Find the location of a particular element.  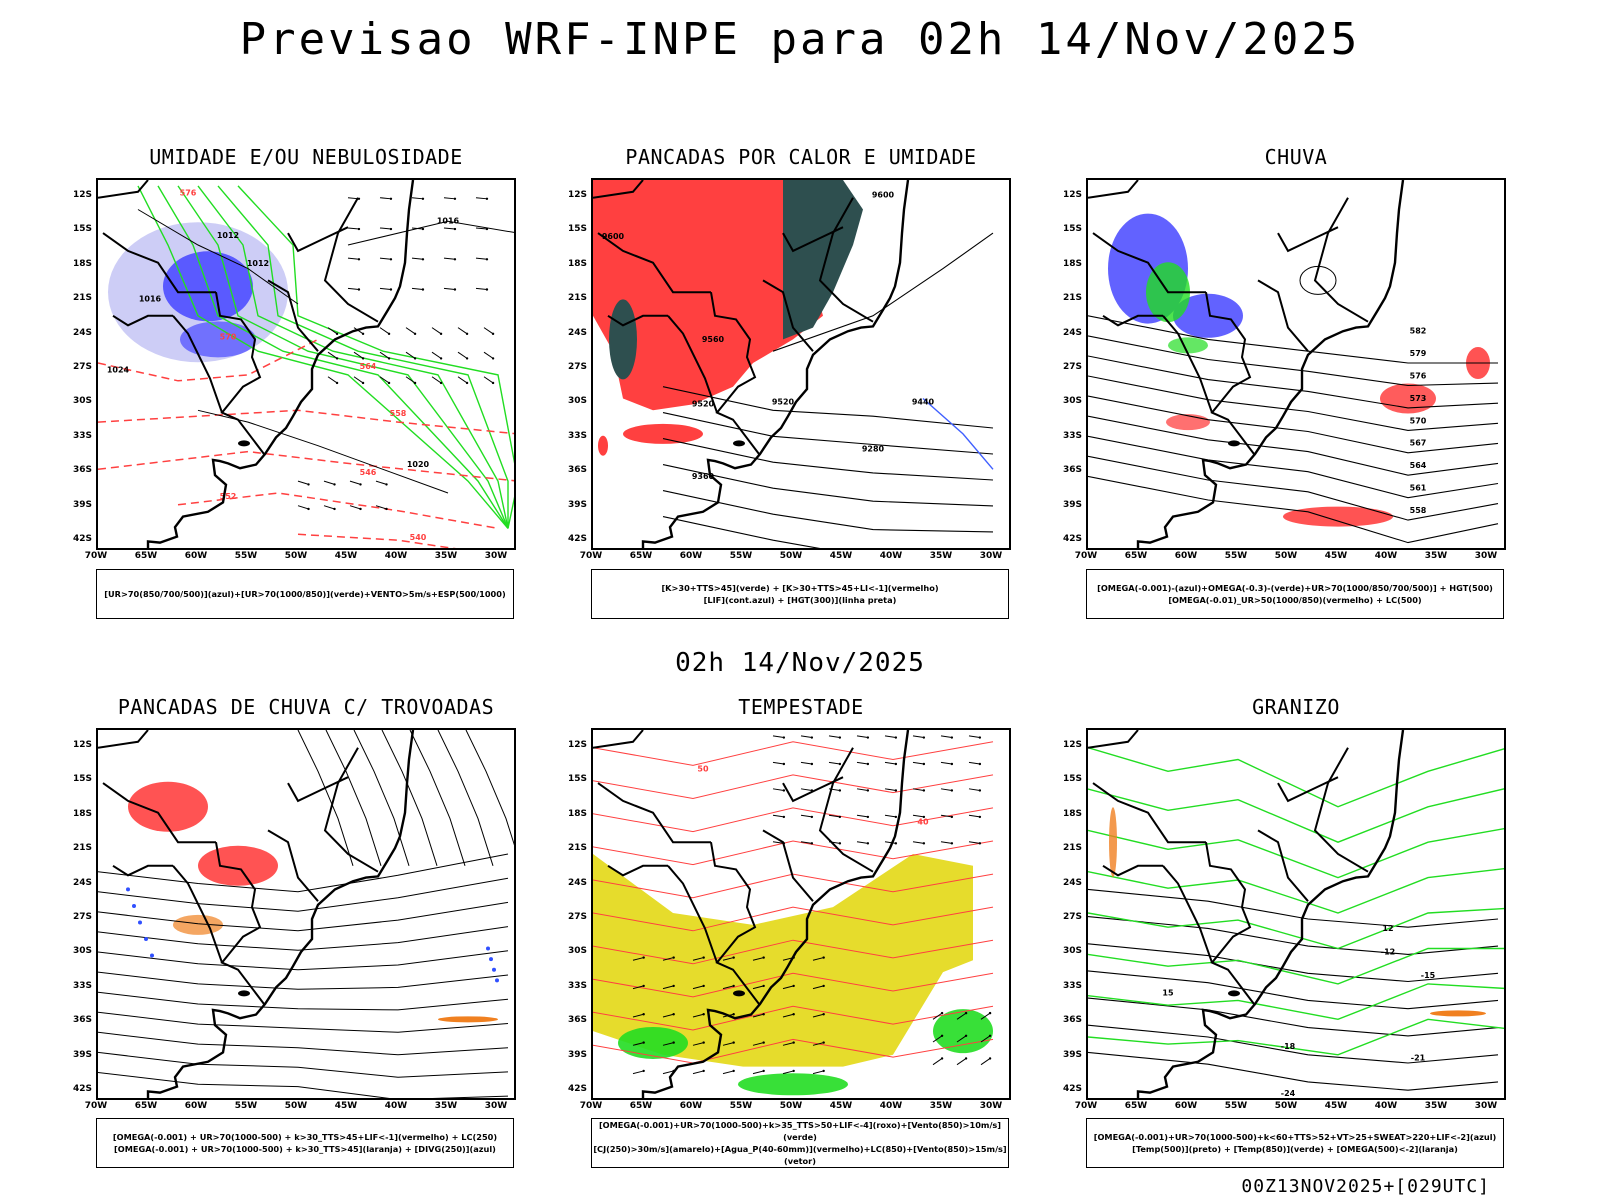

instability-area is located at coordinates (603, 445).